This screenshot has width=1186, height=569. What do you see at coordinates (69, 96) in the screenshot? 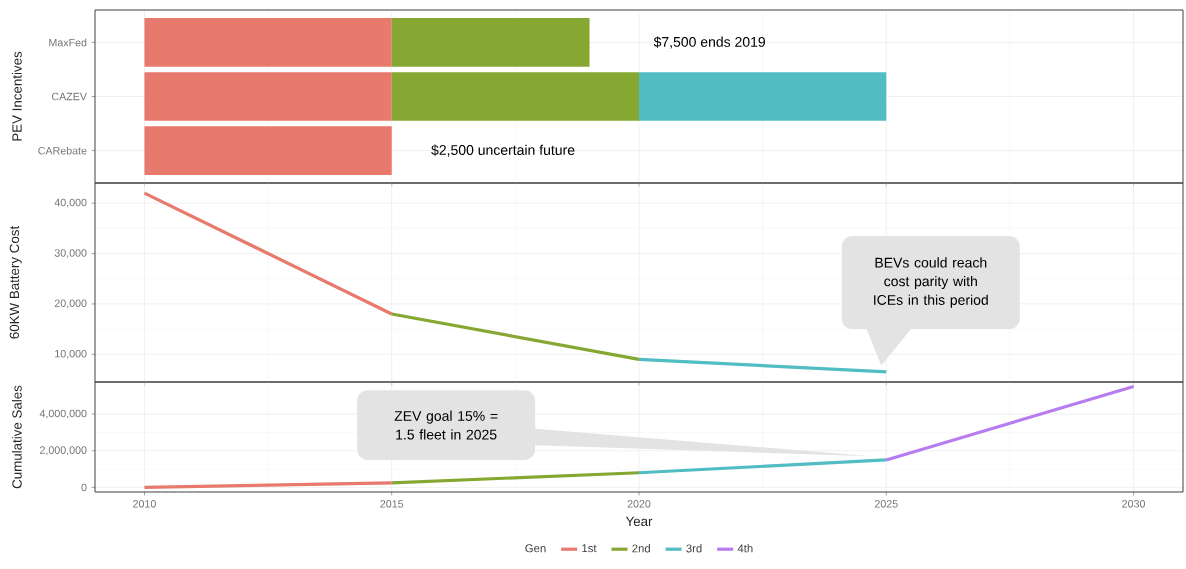
I see `y-tick-label: CAZEV` at bounding box center [69, 96].